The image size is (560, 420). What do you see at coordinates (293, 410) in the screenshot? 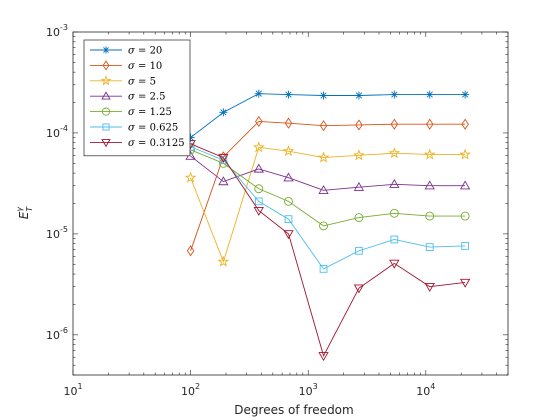
I see `x-axis-label: Degrees of freedom` at bounding box center [293, 410].